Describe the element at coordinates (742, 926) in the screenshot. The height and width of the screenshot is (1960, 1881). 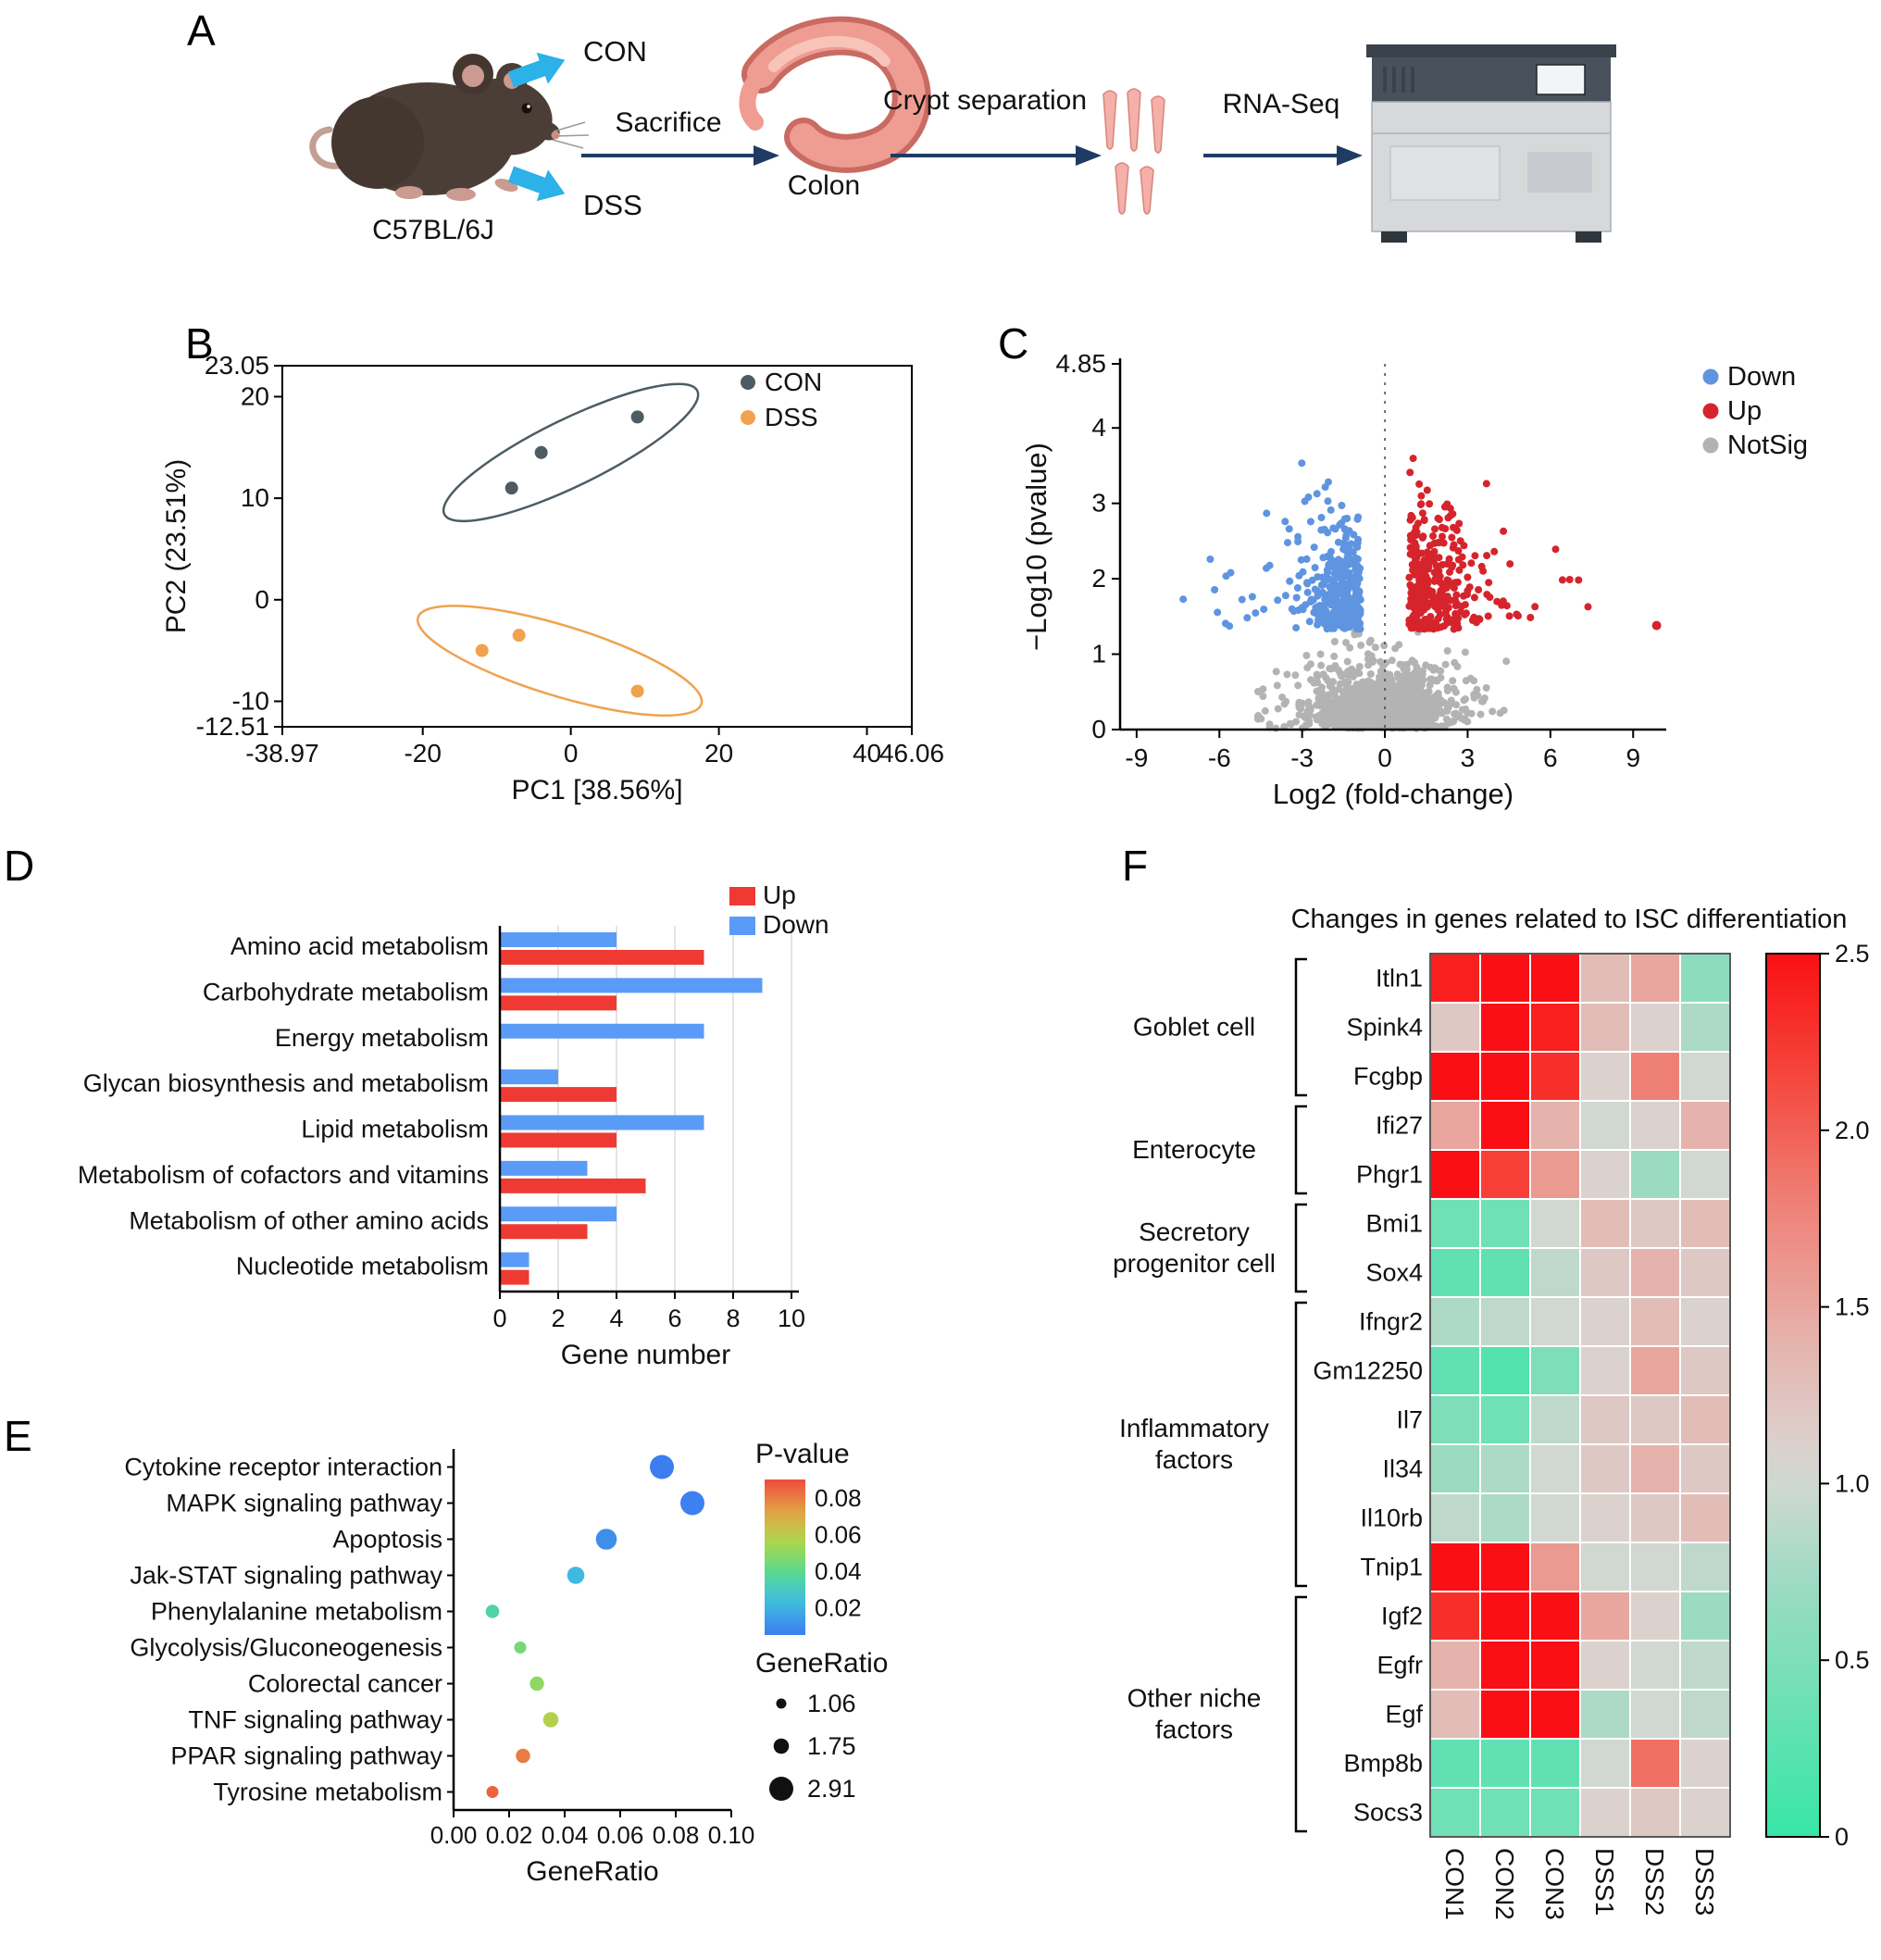
I see `legend-swatch-down` at that location.